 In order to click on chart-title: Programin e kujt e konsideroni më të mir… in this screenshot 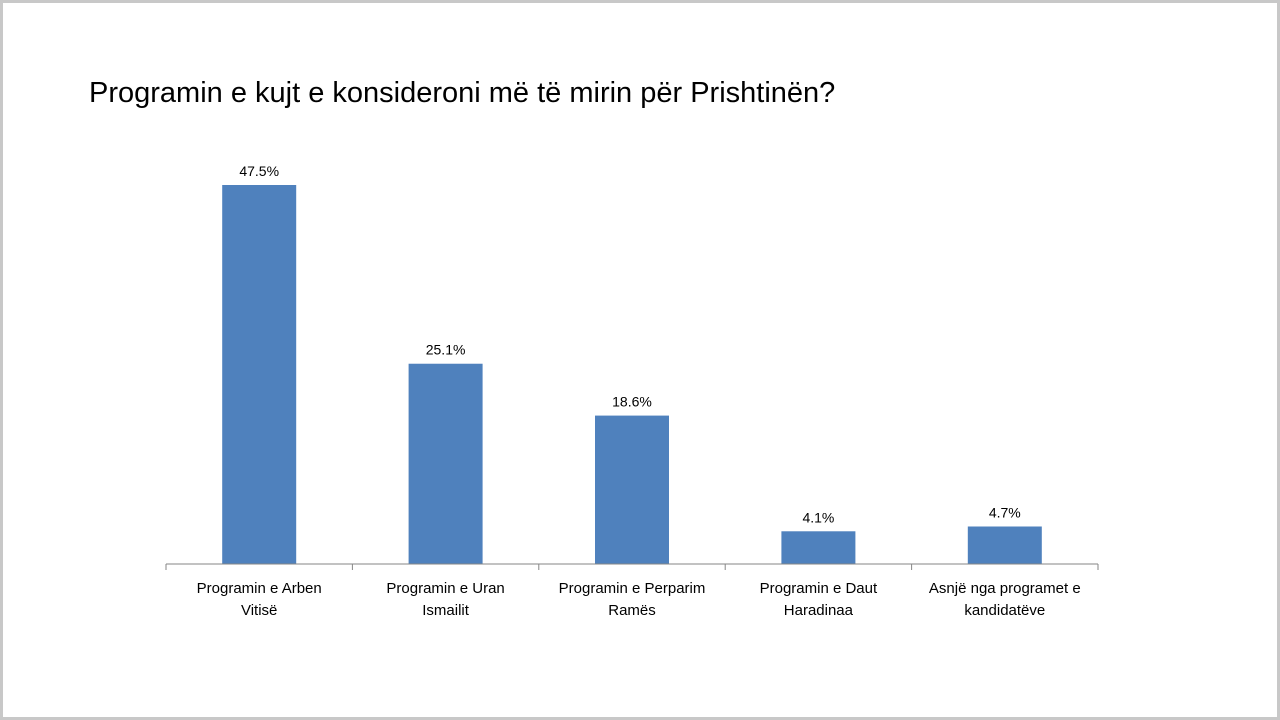, I will do `click(462, 93)`.